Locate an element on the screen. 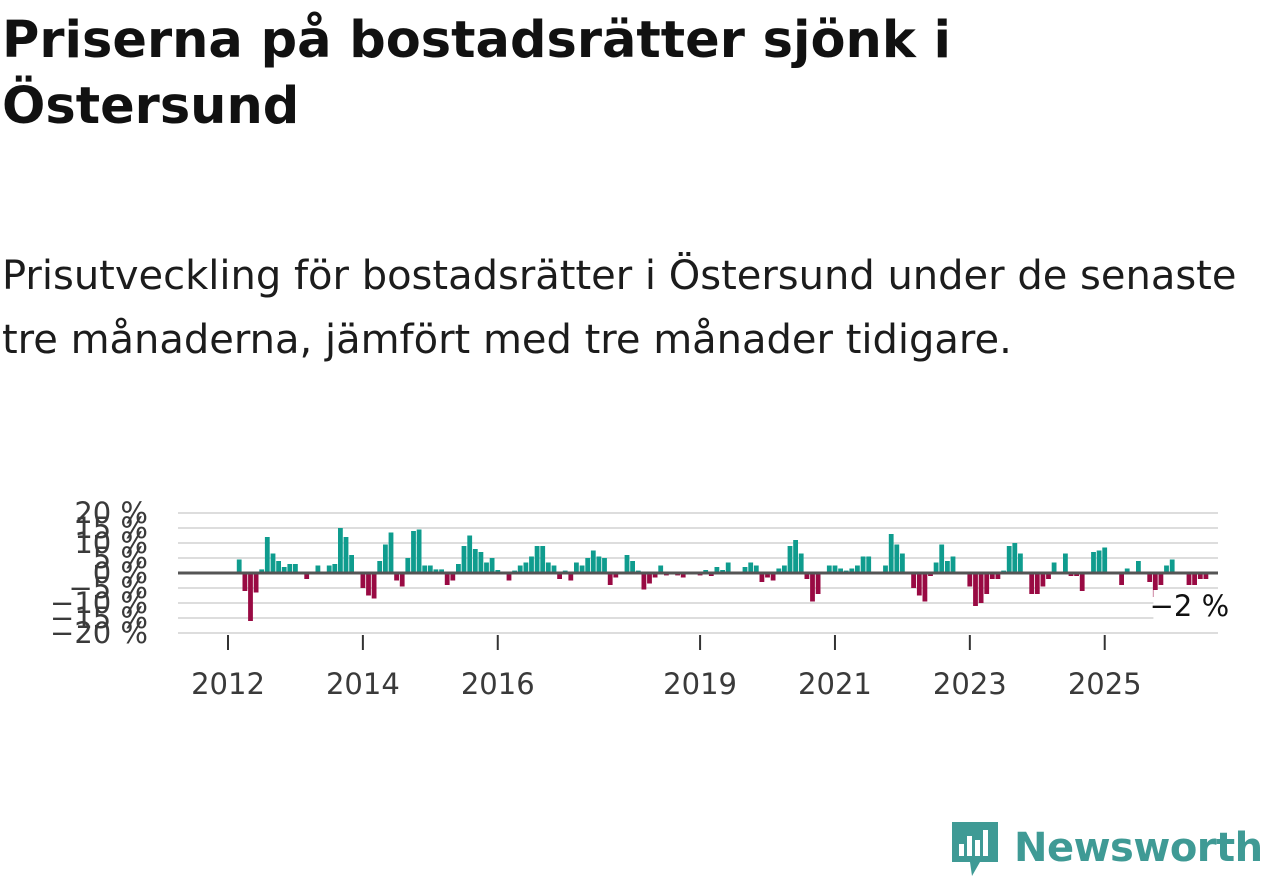 The height and width of the screenshot is (879, 1262). y-tick-label: 15 % is located at coordinates (111, 528).